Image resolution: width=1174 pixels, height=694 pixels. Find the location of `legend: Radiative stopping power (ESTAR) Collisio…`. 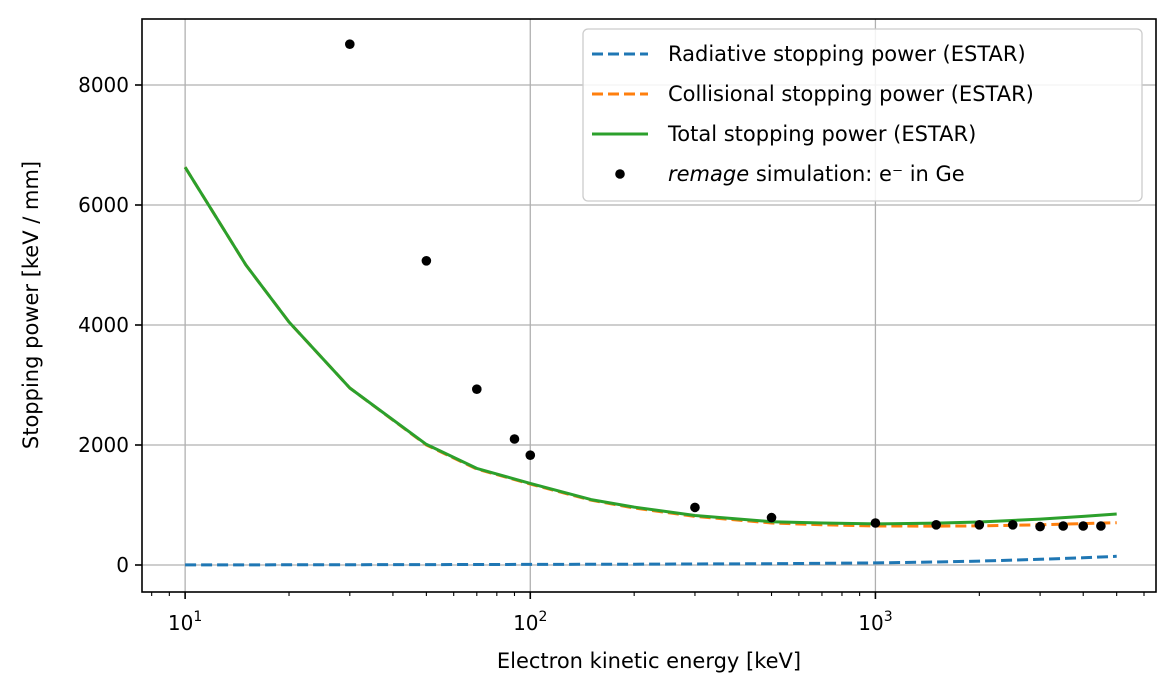

legend: Radiative stopping power (ESTAR) Collisio… is located at coordinates (862, 115).